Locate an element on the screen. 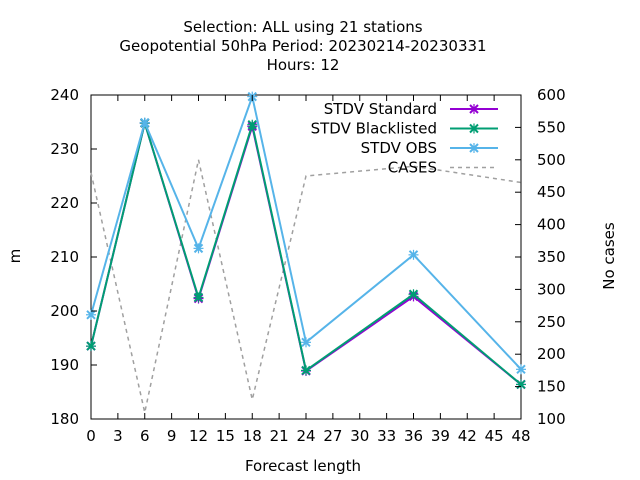 The image size is (640, 480). x-tick-label: 21 is located at coordinates (279, 436).